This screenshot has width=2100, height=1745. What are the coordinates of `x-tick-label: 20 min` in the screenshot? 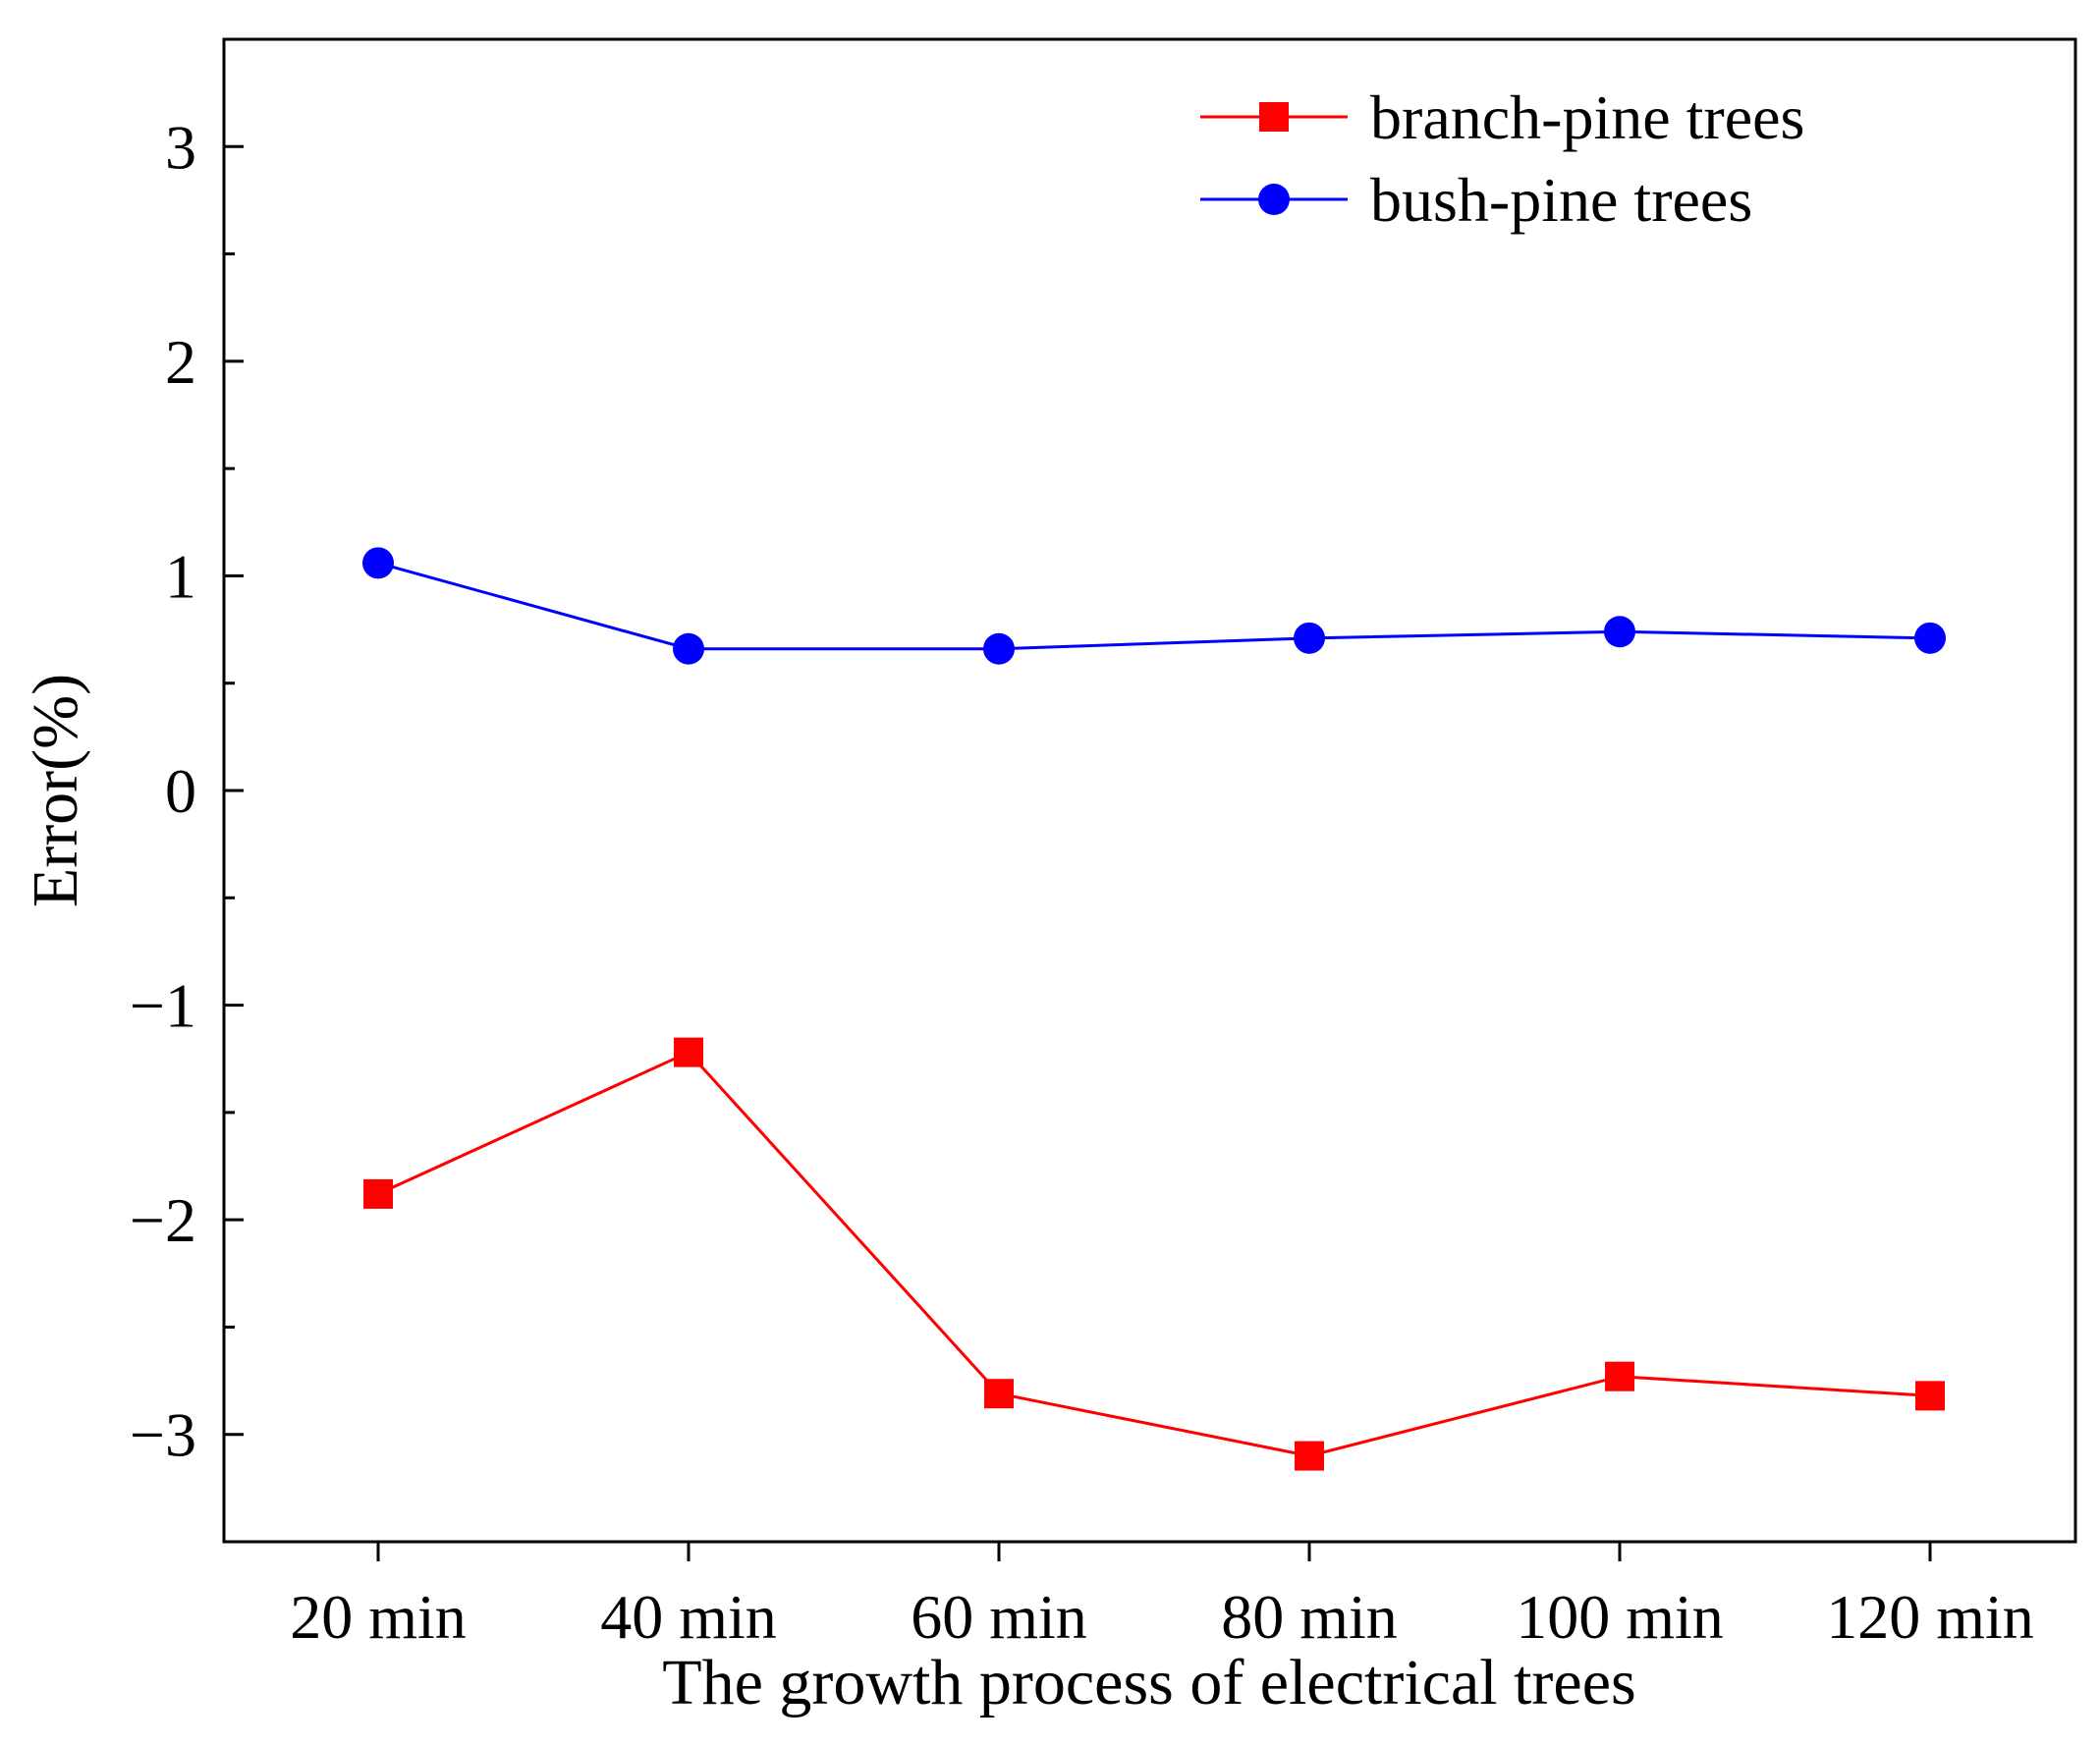 It's located at (378, 1617).